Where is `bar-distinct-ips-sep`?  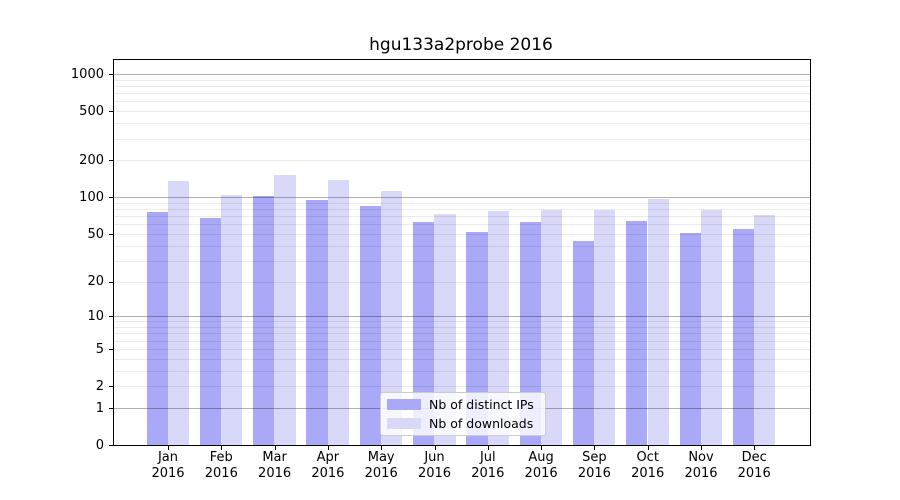 bar-distinct-ips-sep is located at coordinates (583, 342).